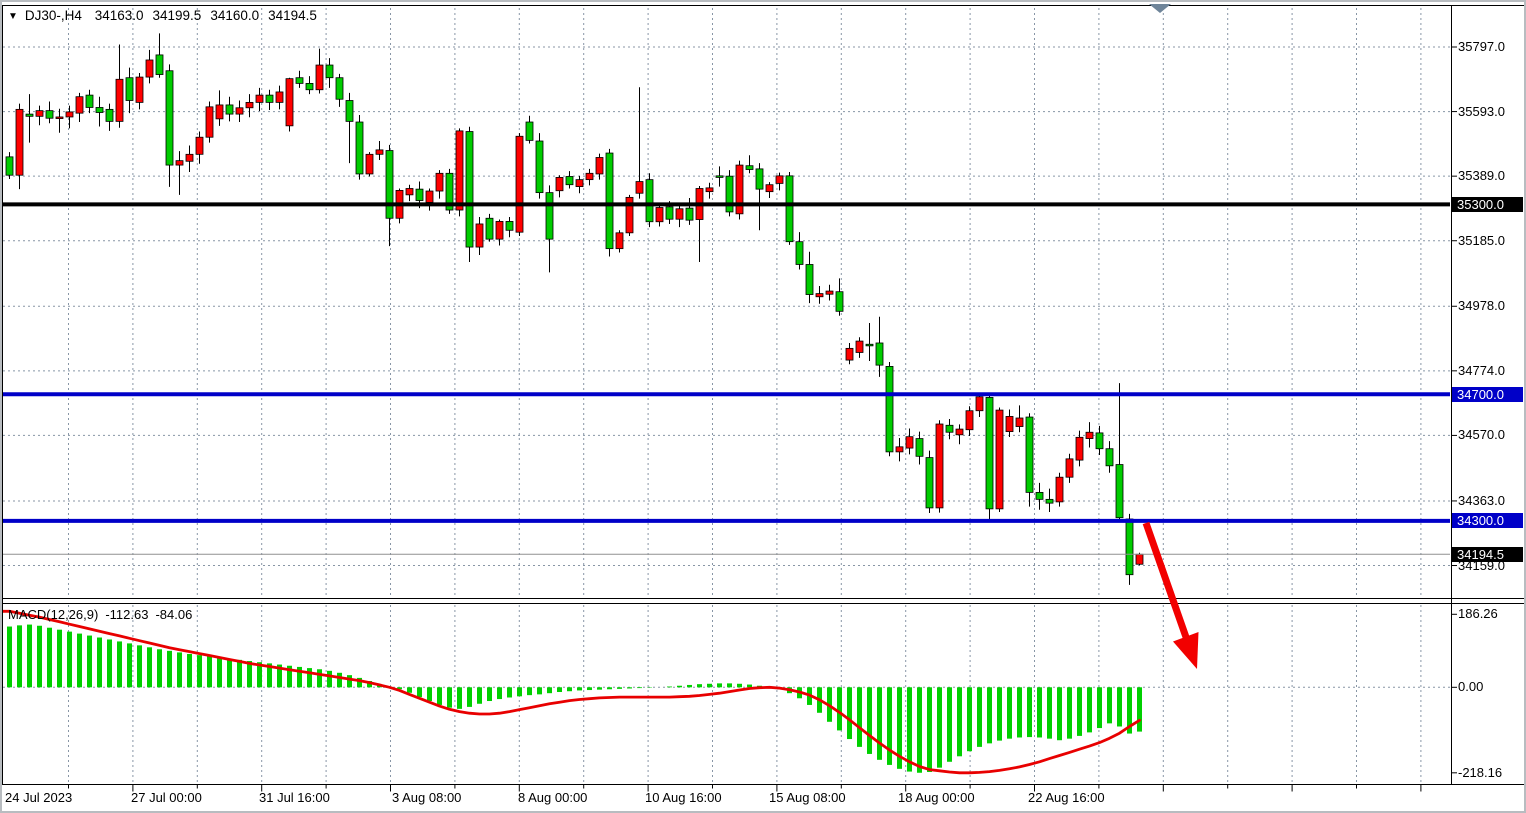 The image size is (1526, 813). Describe the element at coordinates (745, 788) in the screenshot. I see `date-axis-ticks` at that location.